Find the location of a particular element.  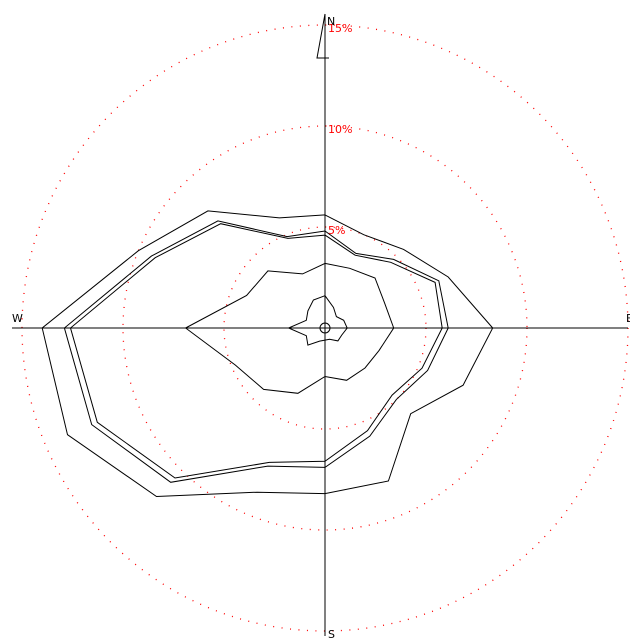

compass-label-e: E is located at coordinates (628, 318).